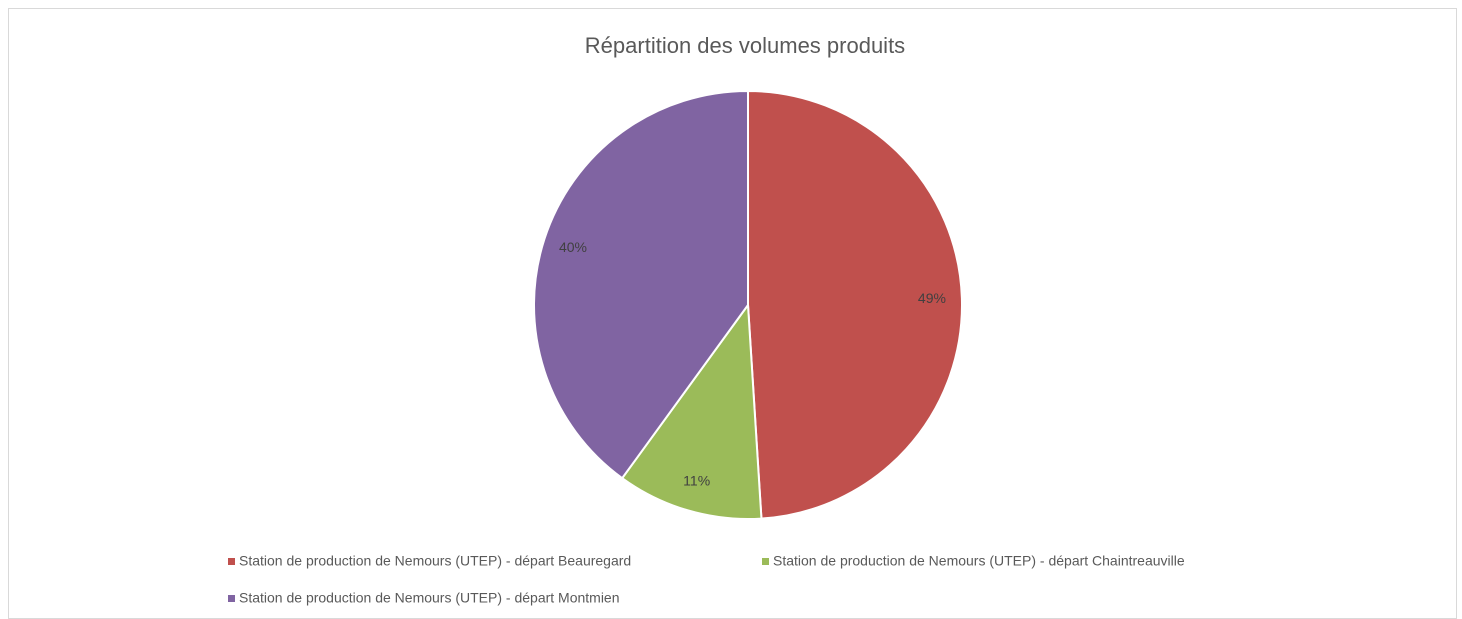 The width and height of the screenshot is (1462, 619). I want to click on data-label: 11%, so click(696, 480).